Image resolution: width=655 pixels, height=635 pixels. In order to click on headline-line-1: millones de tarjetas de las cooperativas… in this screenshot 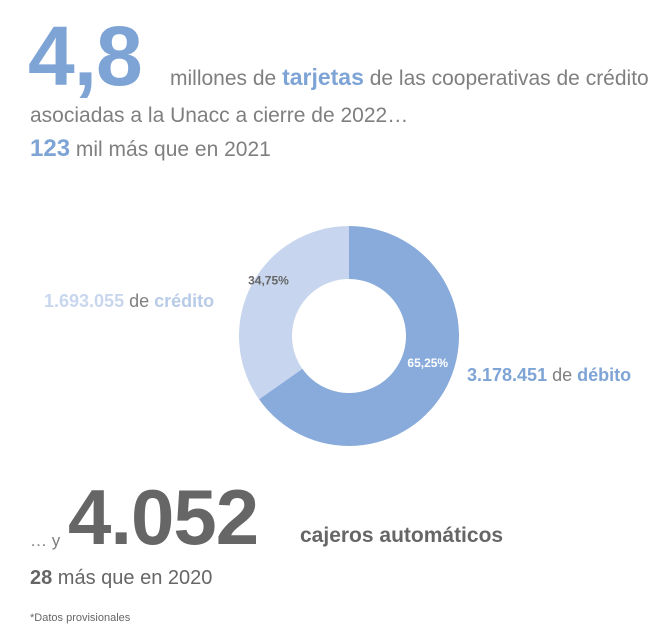, I will do `click(409, 77)`.